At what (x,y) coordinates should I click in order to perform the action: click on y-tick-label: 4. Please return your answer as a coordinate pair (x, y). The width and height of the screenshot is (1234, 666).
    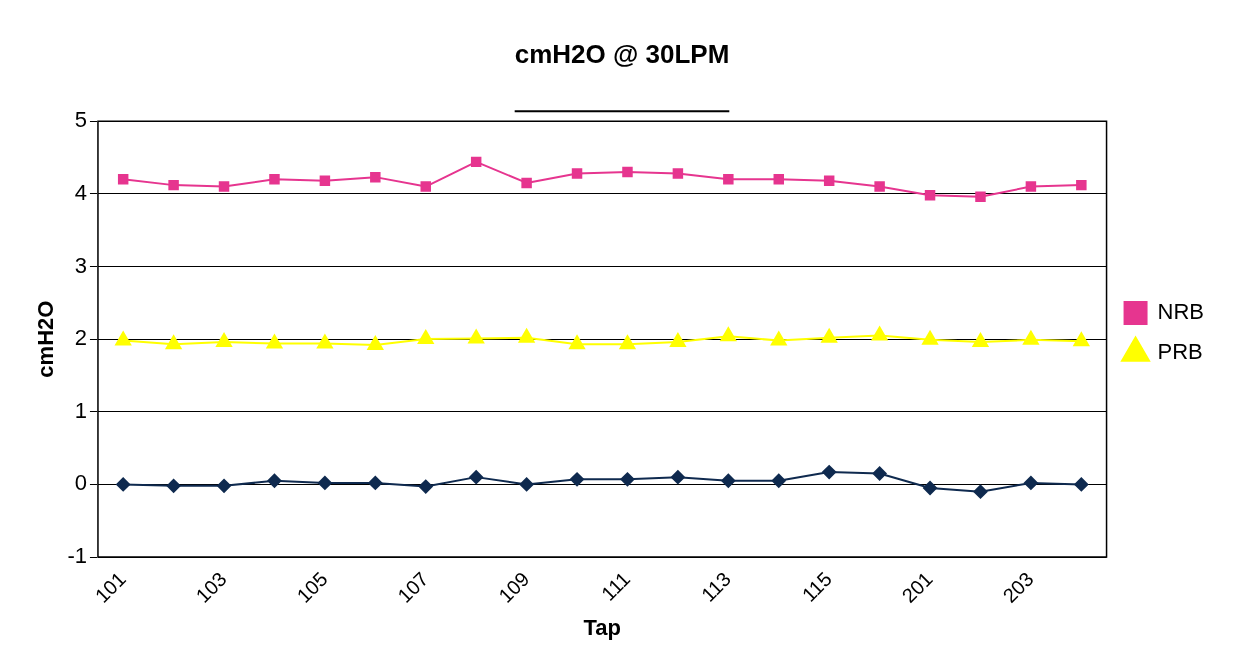
    Looking at the image, I should click on (80, 192).